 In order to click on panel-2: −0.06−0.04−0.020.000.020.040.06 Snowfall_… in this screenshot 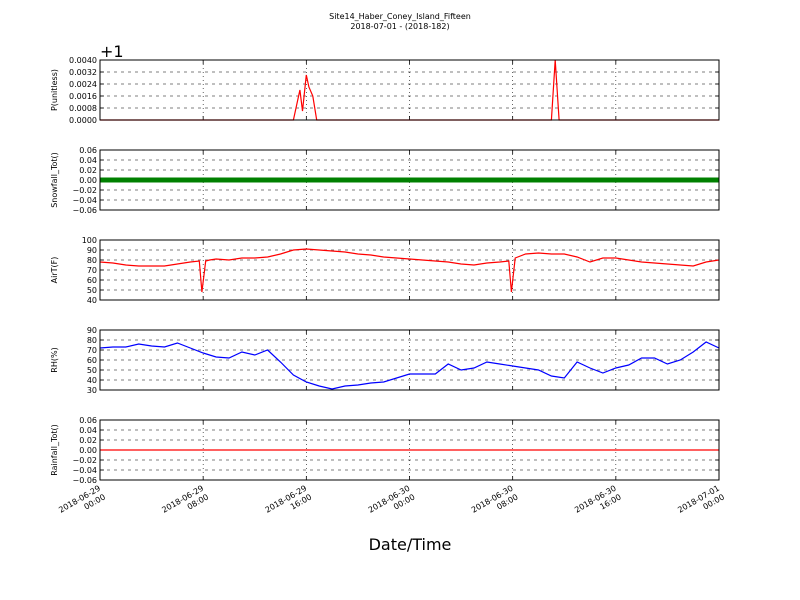, I will do `click(385, 180)`.